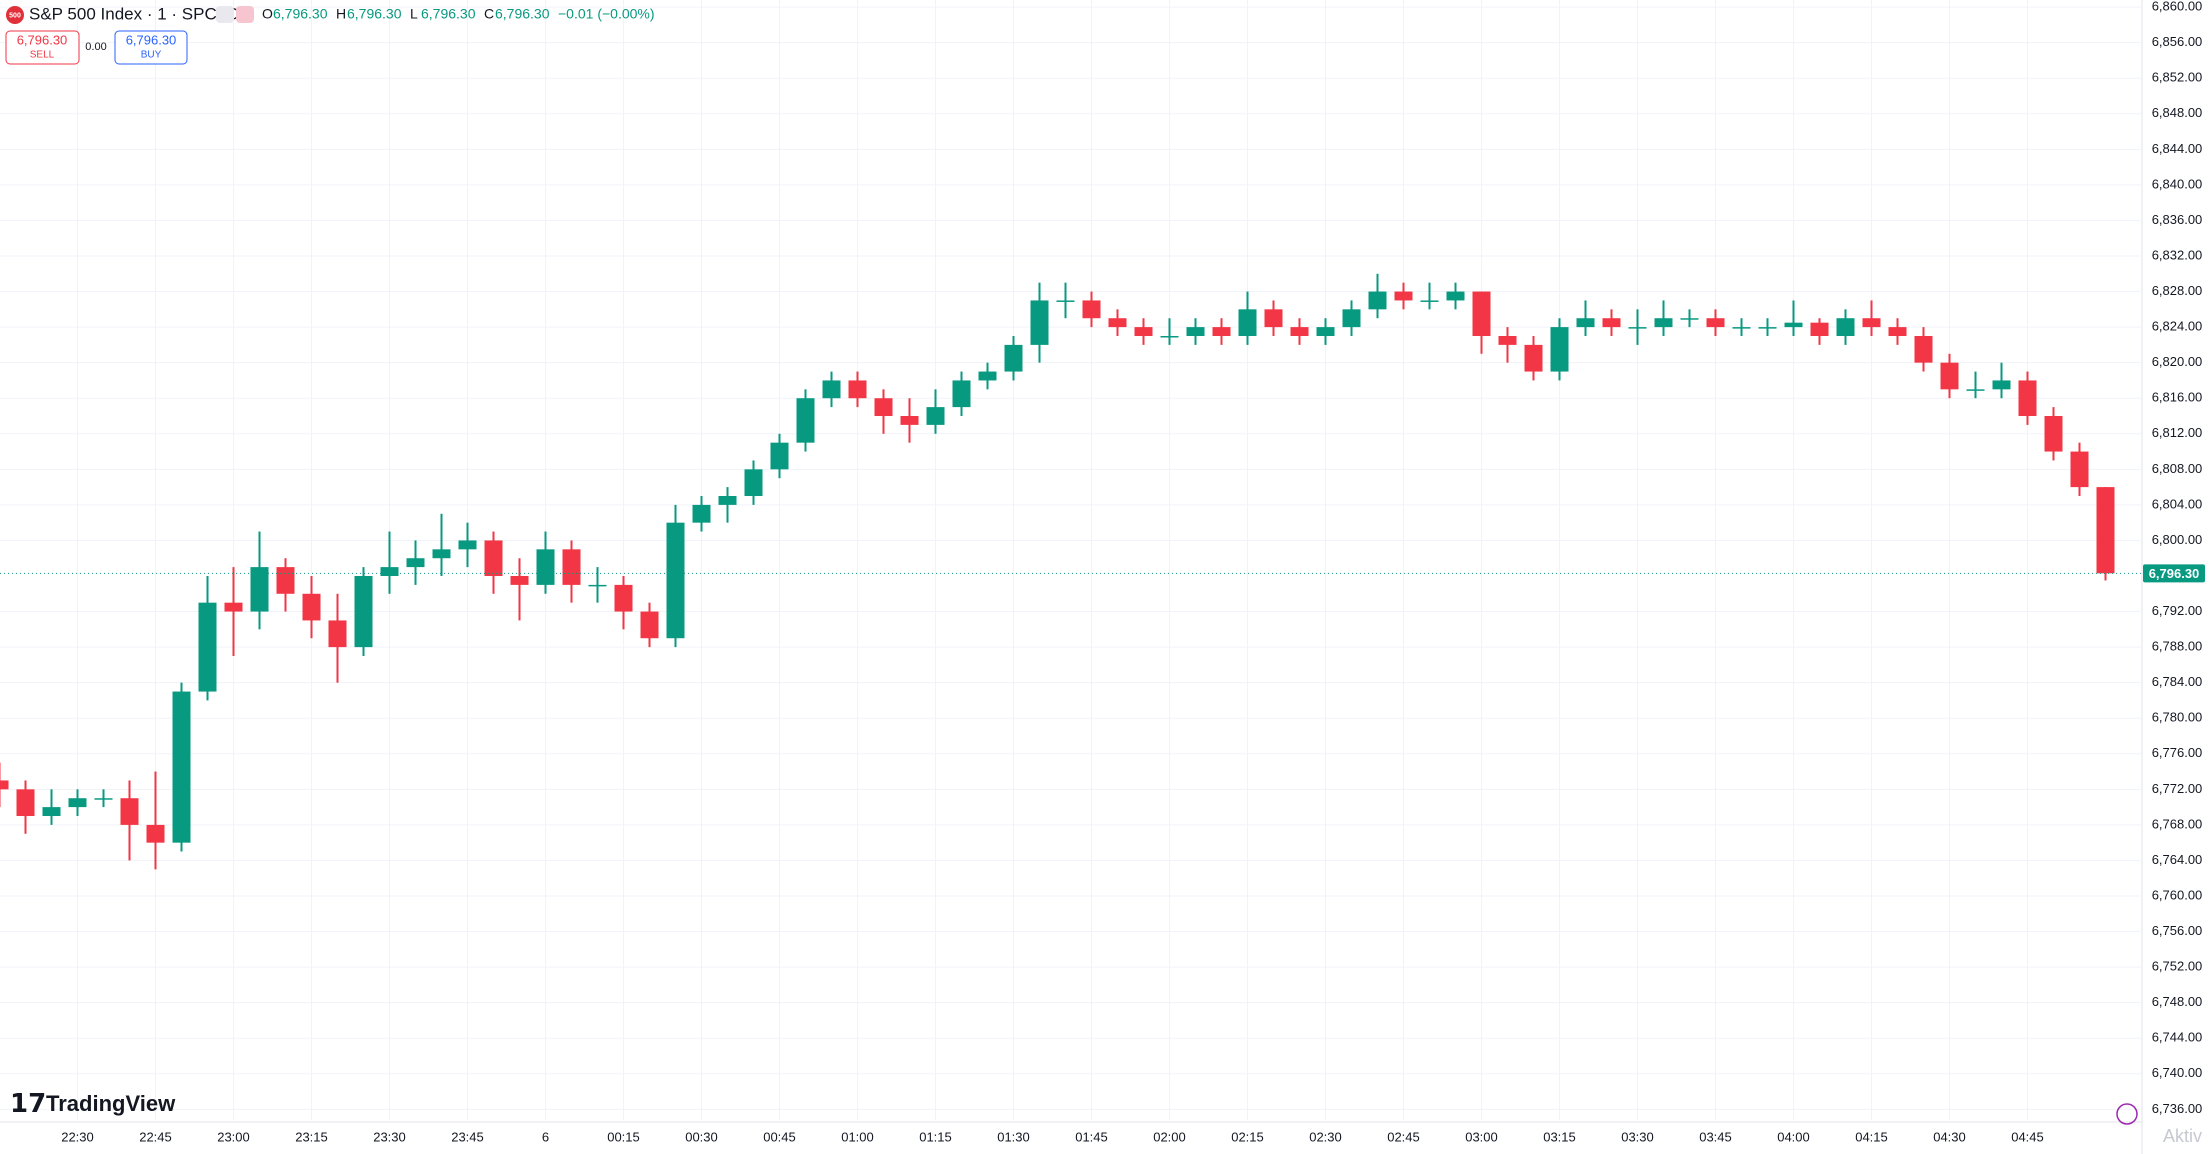  I want to click on x-tick-label: 02:30, so click(1325, 1136).